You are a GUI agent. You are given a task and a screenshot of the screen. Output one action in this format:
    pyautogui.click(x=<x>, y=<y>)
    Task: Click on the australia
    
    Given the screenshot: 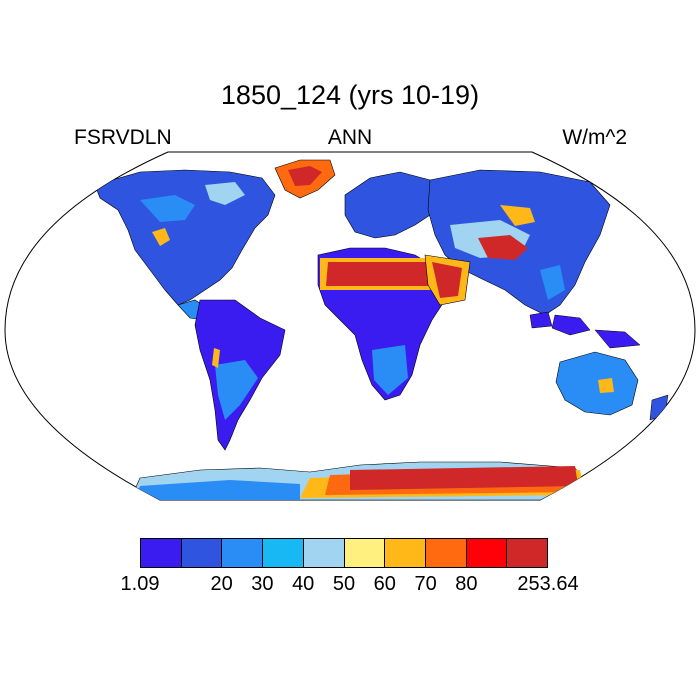 What is the action you would take?
    pyautogui.click(x=597, y=383)
    